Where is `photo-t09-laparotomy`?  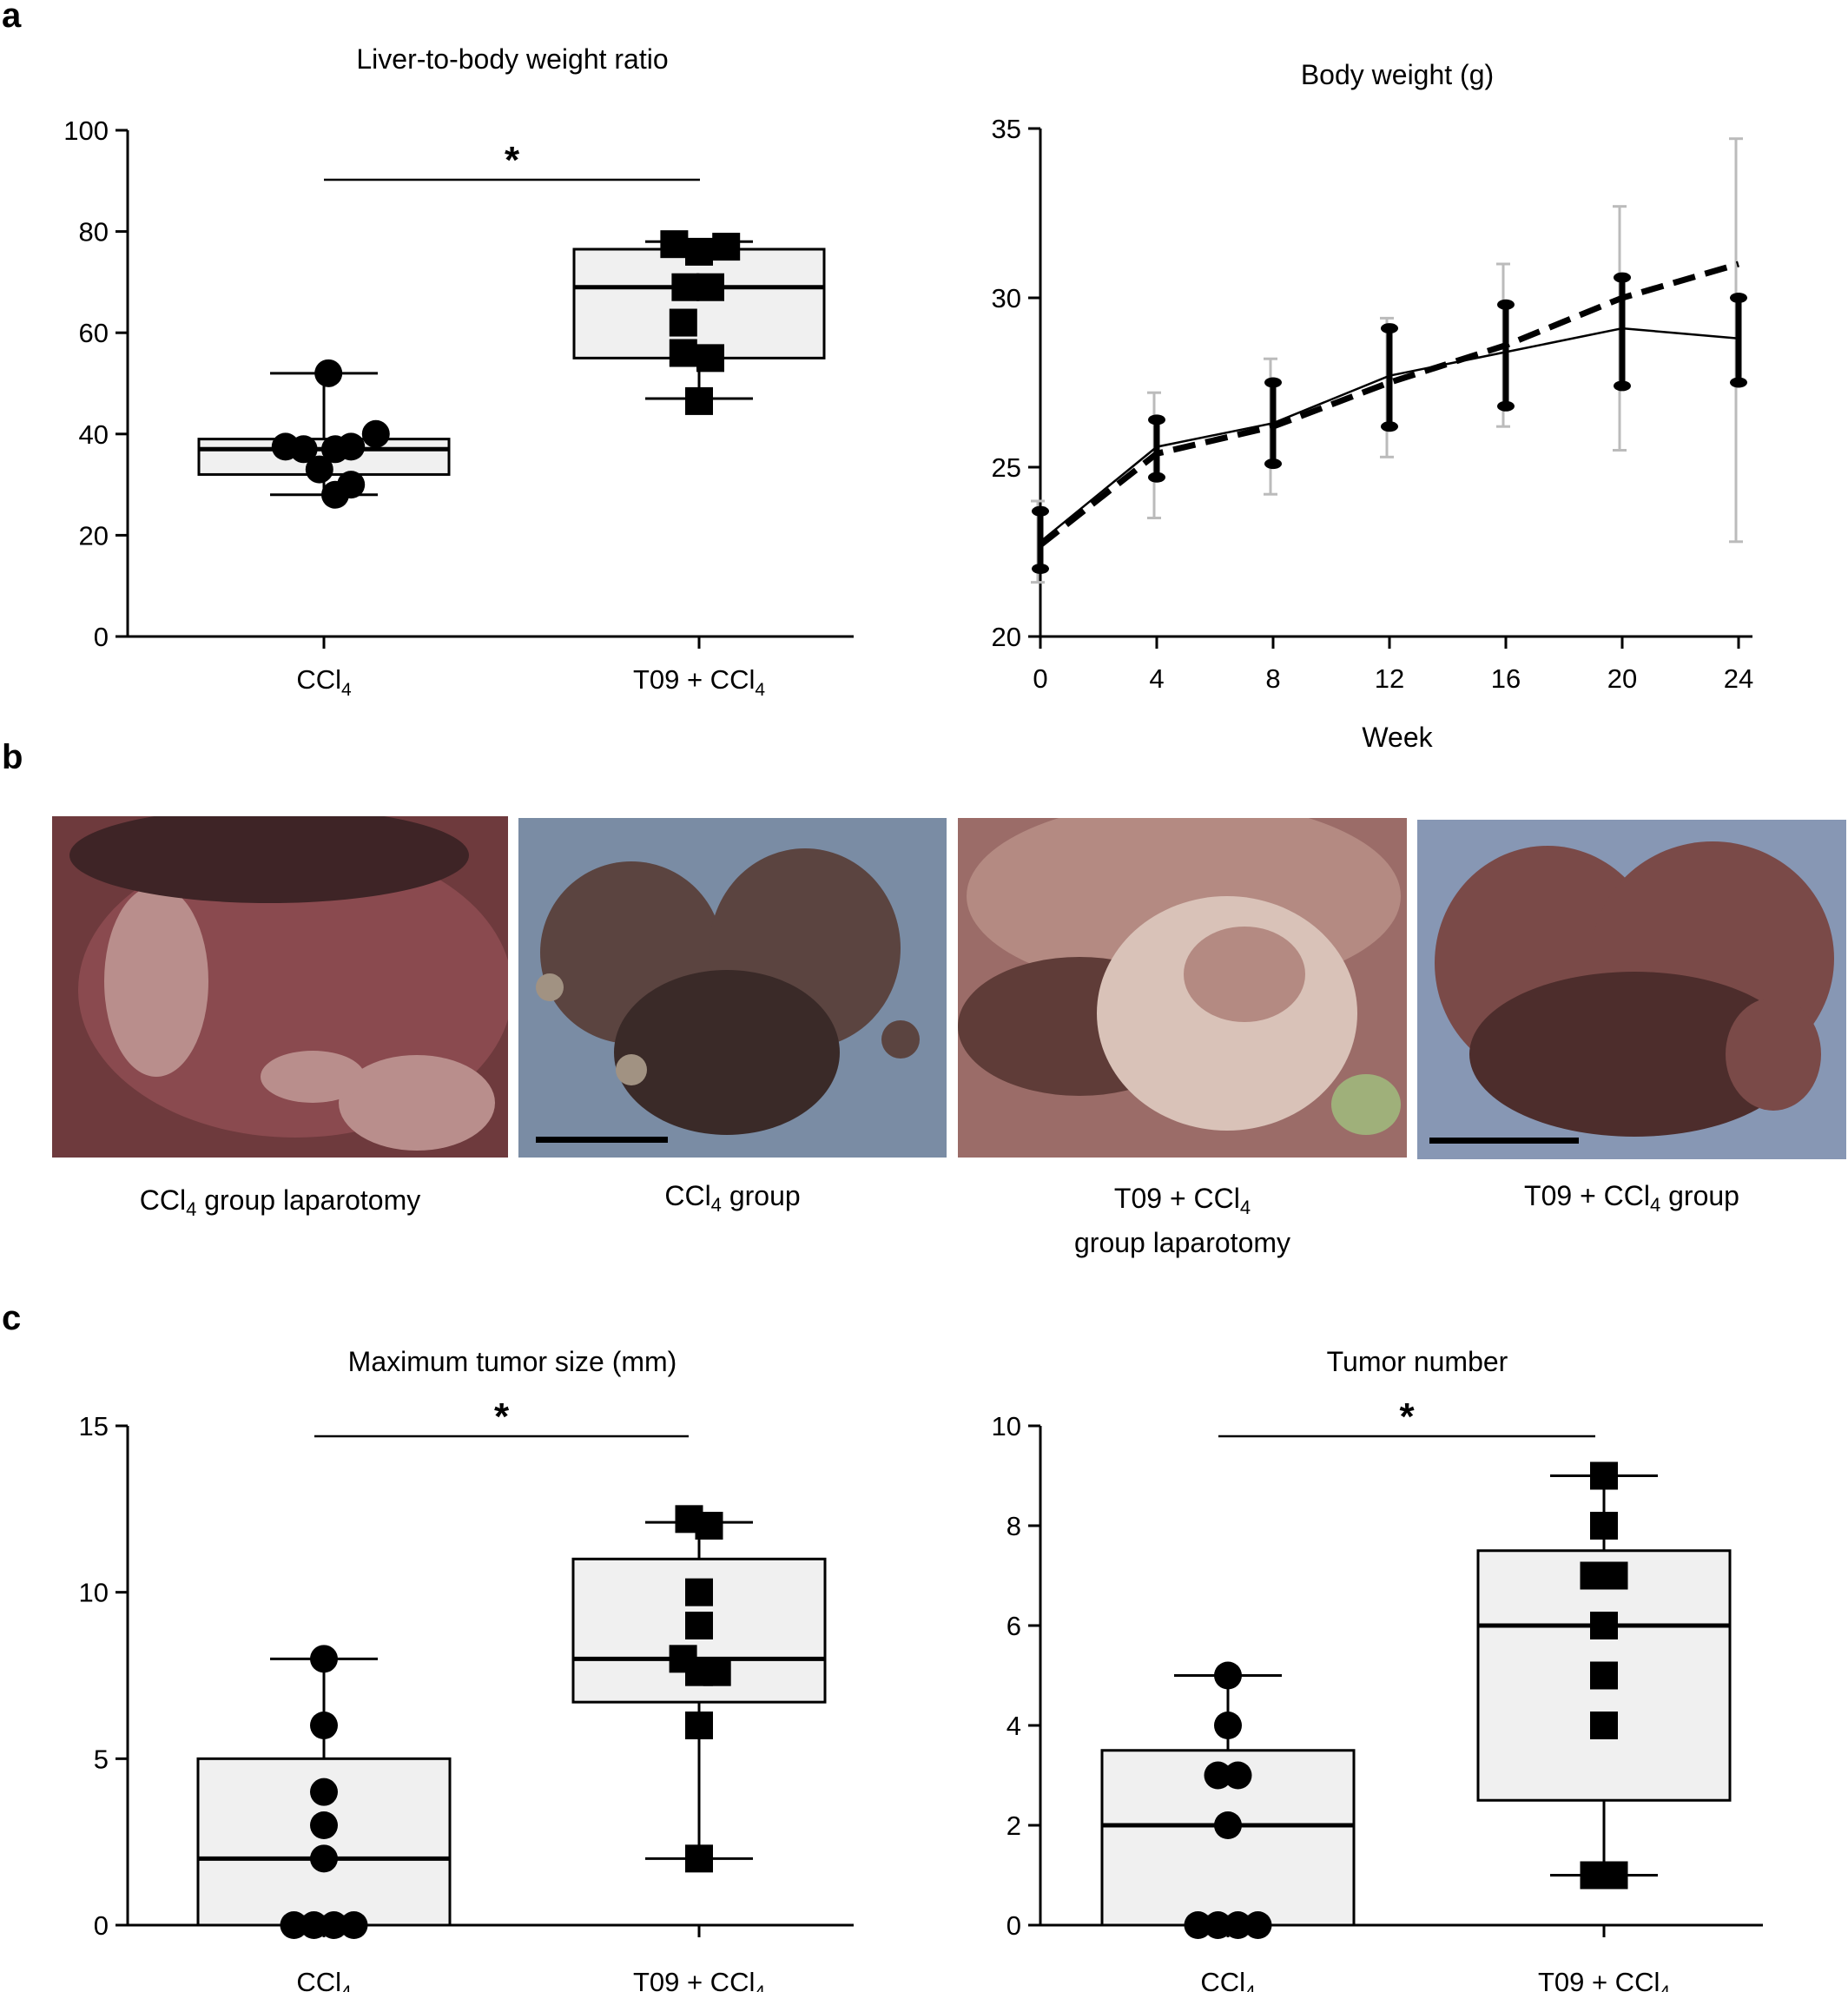
photo-t09-laparotomy is located at coordinates (1182, 988).